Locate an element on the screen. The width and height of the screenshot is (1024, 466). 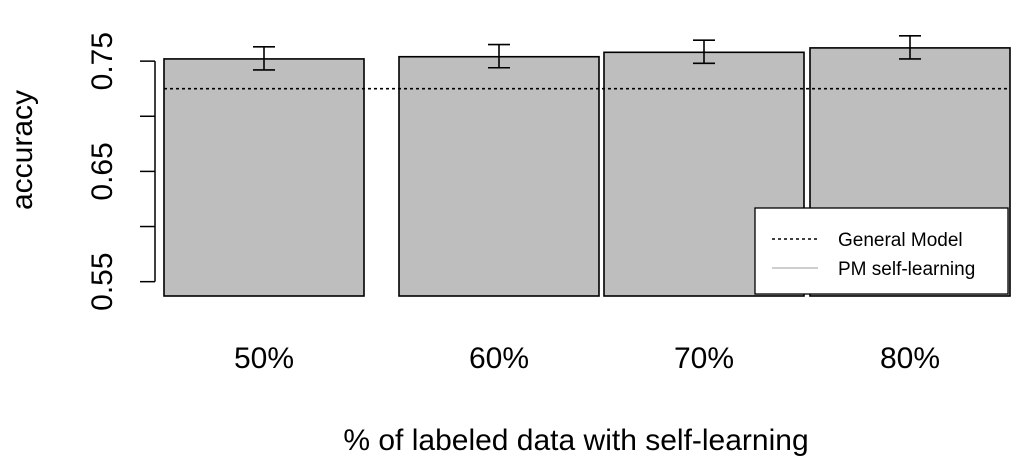
bar-50% is located at coordinates (264, 177).